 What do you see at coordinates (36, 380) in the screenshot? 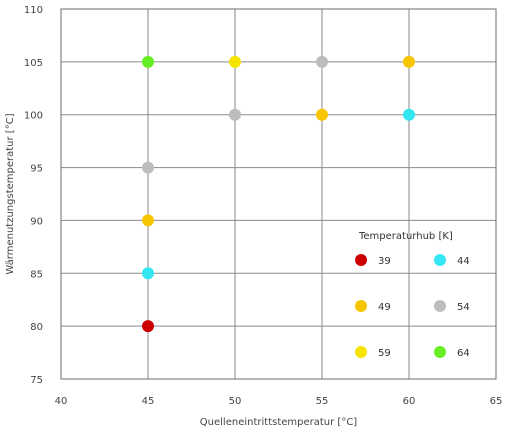
I see `y-tick-label: 75` at bounding box center [36, 380].